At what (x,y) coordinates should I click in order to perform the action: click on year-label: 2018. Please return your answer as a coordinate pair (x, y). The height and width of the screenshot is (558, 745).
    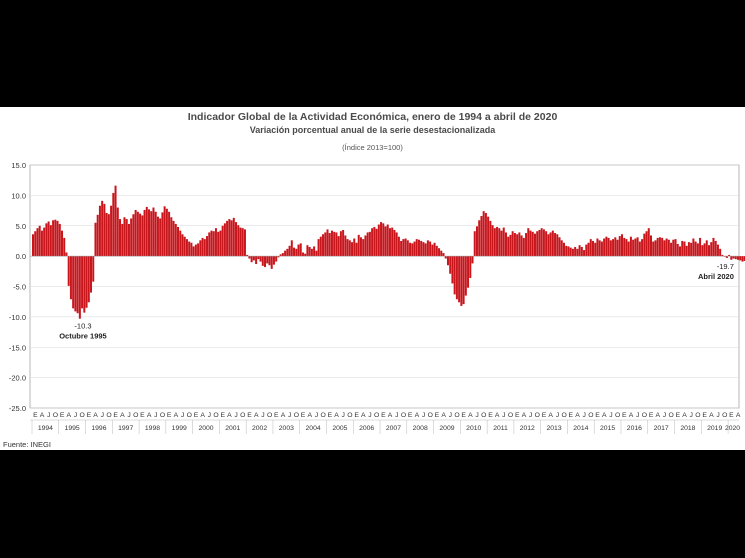
    Looking at the image, I should click on (687, 428).